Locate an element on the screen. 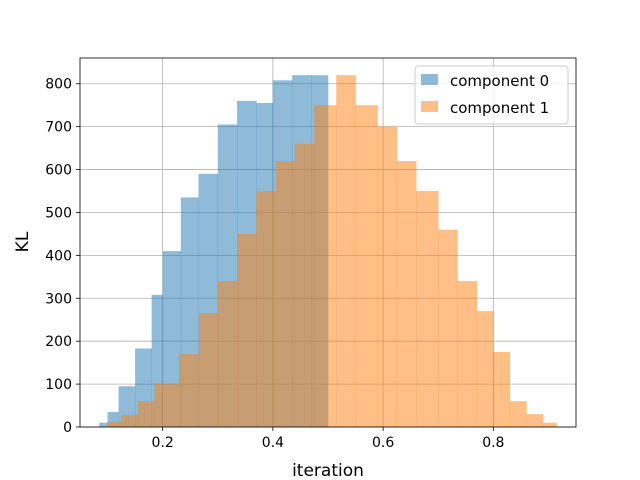  y-tick-label: 0 is located at coordinates (67, 428).